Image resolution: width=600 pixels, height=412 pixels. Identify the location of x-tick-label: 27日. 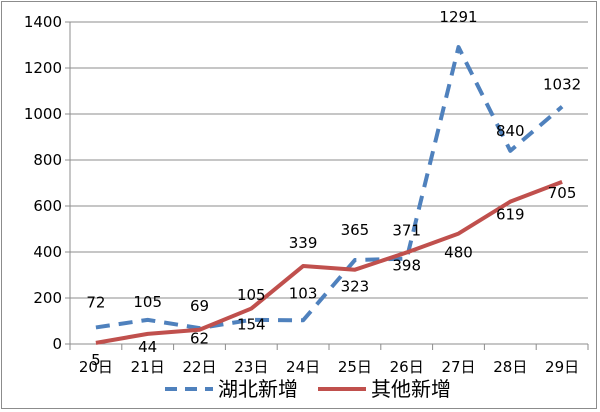
(458, 367).